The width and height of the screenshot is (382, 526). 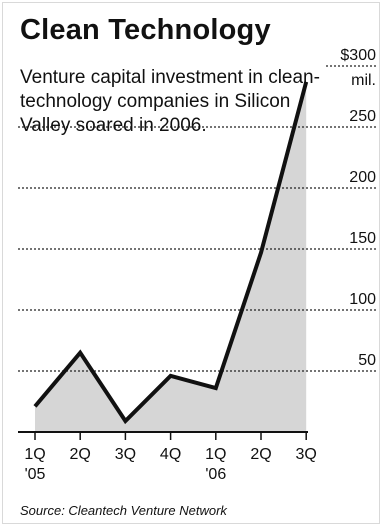 What do you see at coordinates (362, 238) in the screenshot?
I see `y-tick-label-150: 150` at bounding box center [362, 238].